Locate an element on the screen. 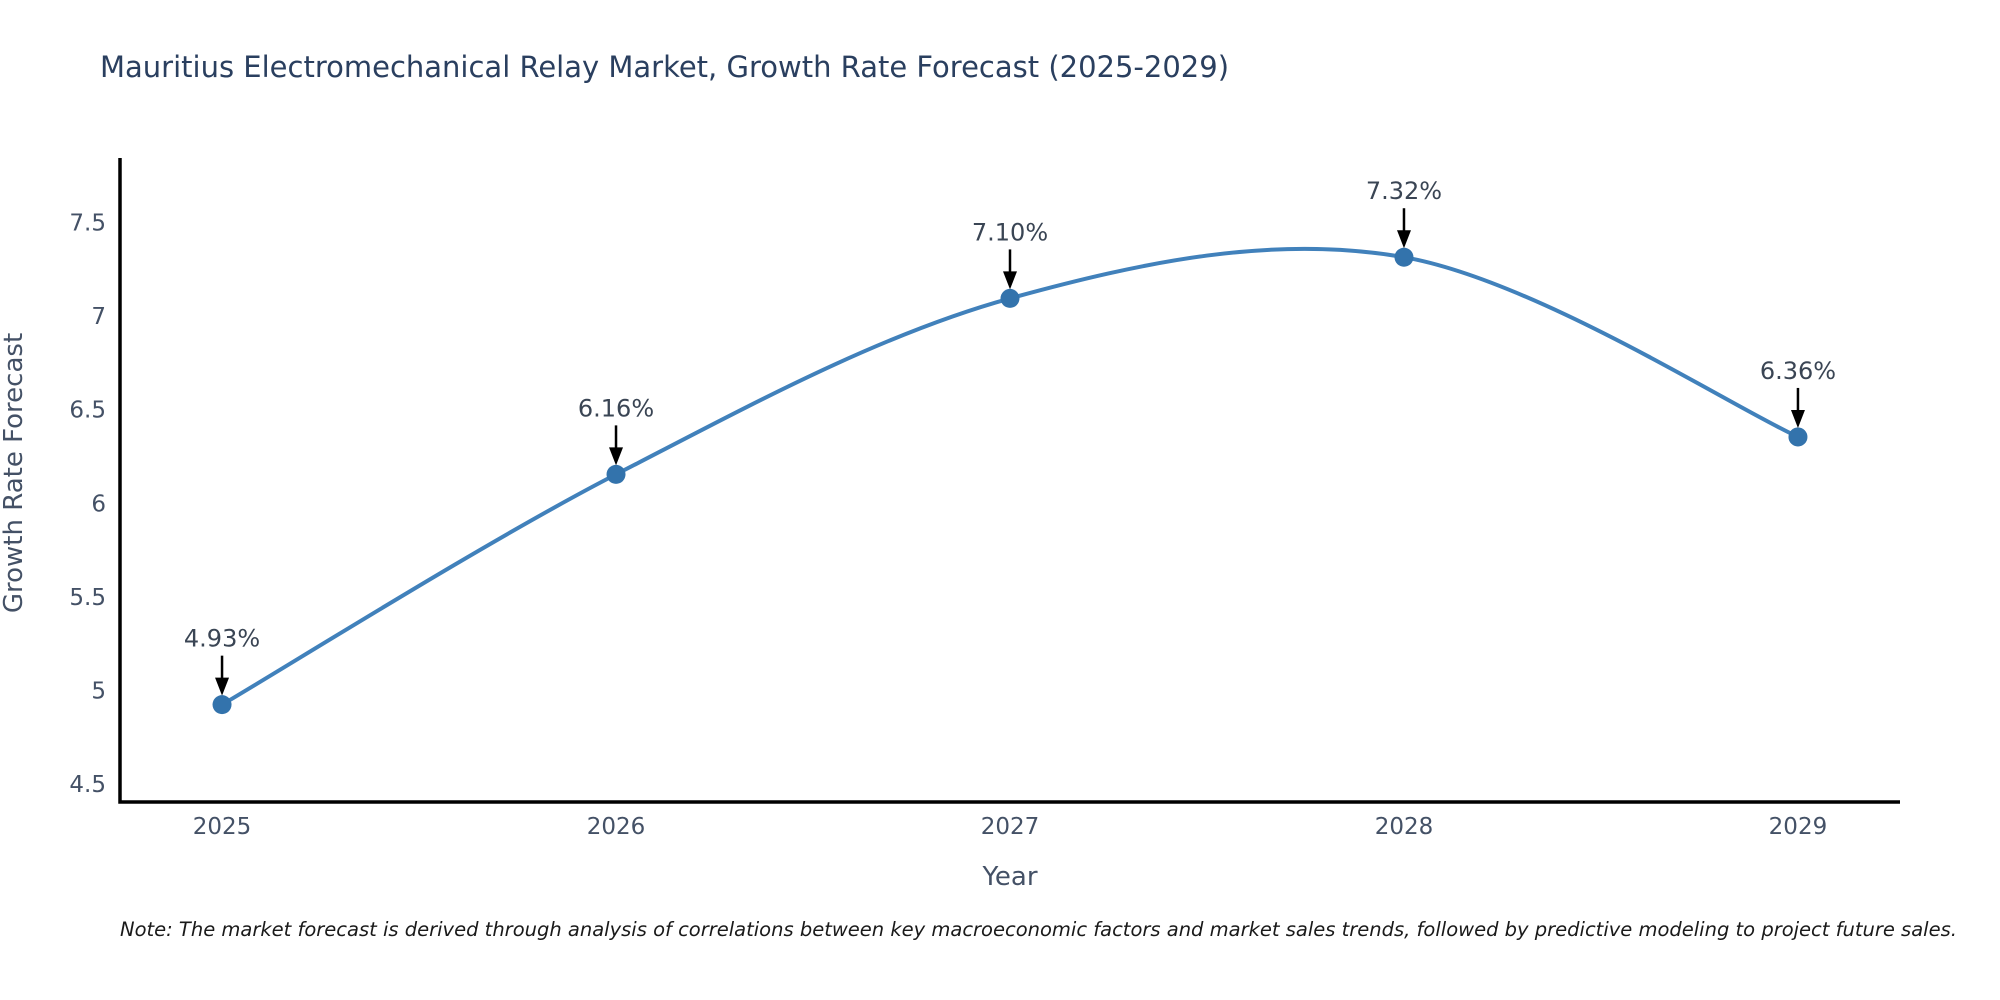 This screenshot has width=2000, height=1000. y-tick-label: 7.5 is located at coordinates (87, 224).